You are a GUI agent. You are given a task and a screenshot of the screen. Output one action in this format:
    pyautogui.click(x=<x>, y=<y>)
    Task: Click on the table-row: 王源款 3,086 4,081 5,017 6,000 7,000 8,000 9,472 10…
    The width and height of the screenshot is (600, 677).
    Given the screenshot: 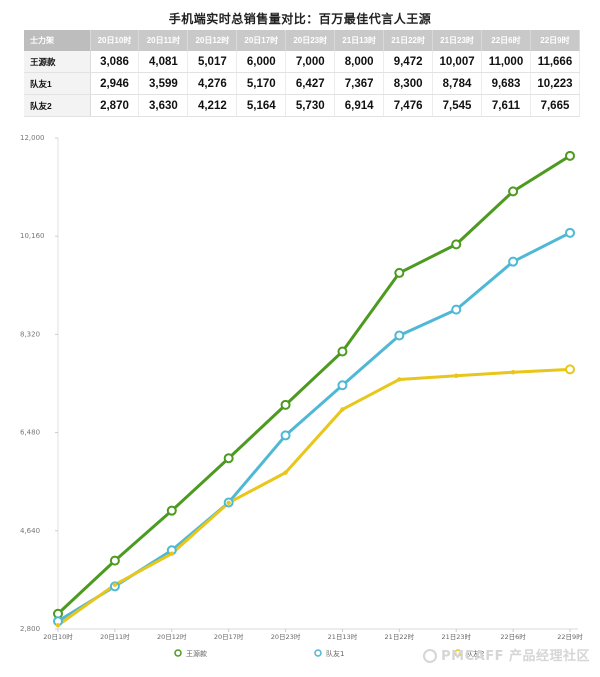 What is the action you would take?
    pyautogui.click(x=302, y=62)
    